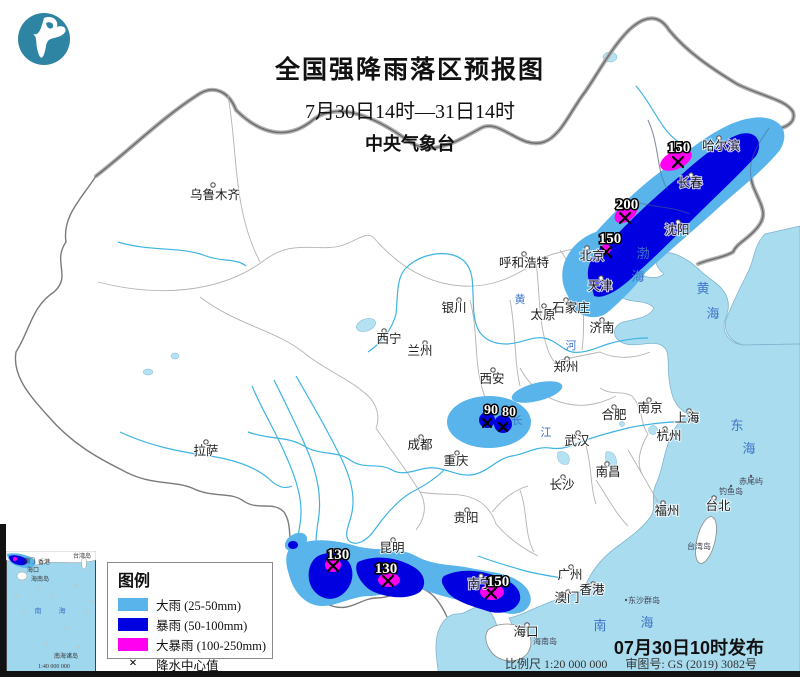 This screenshot has height=677, width=800. I want to click on rain-value: 80, so click(509, 412).